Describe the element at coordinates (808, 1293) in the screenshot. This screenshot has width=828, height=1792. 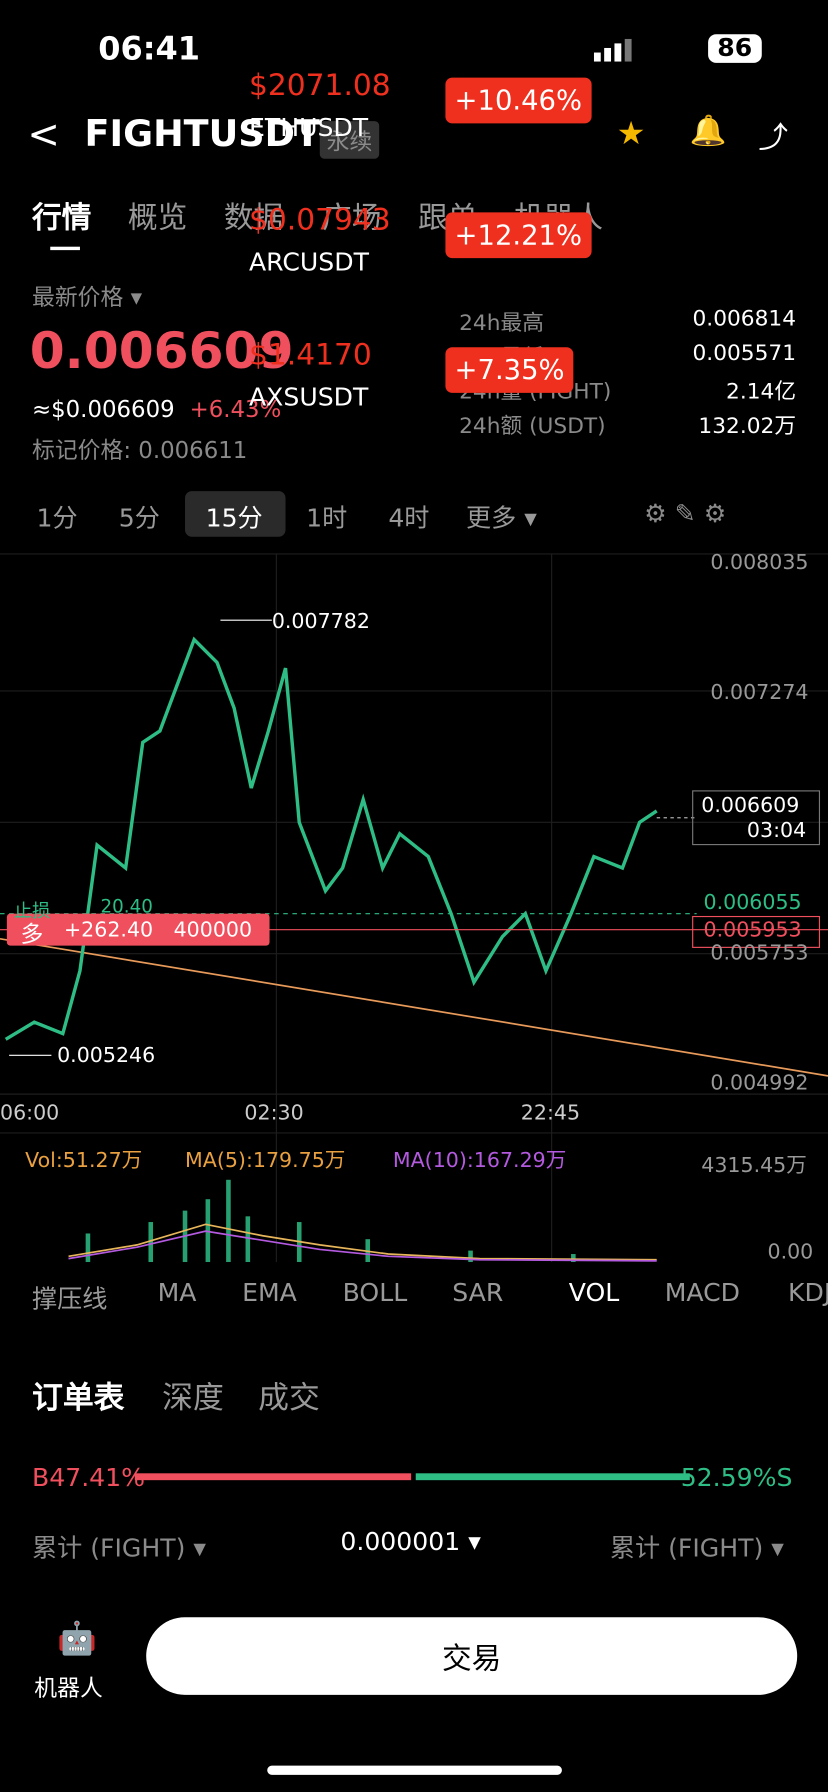
I see `indicator: KDJ` at that location.